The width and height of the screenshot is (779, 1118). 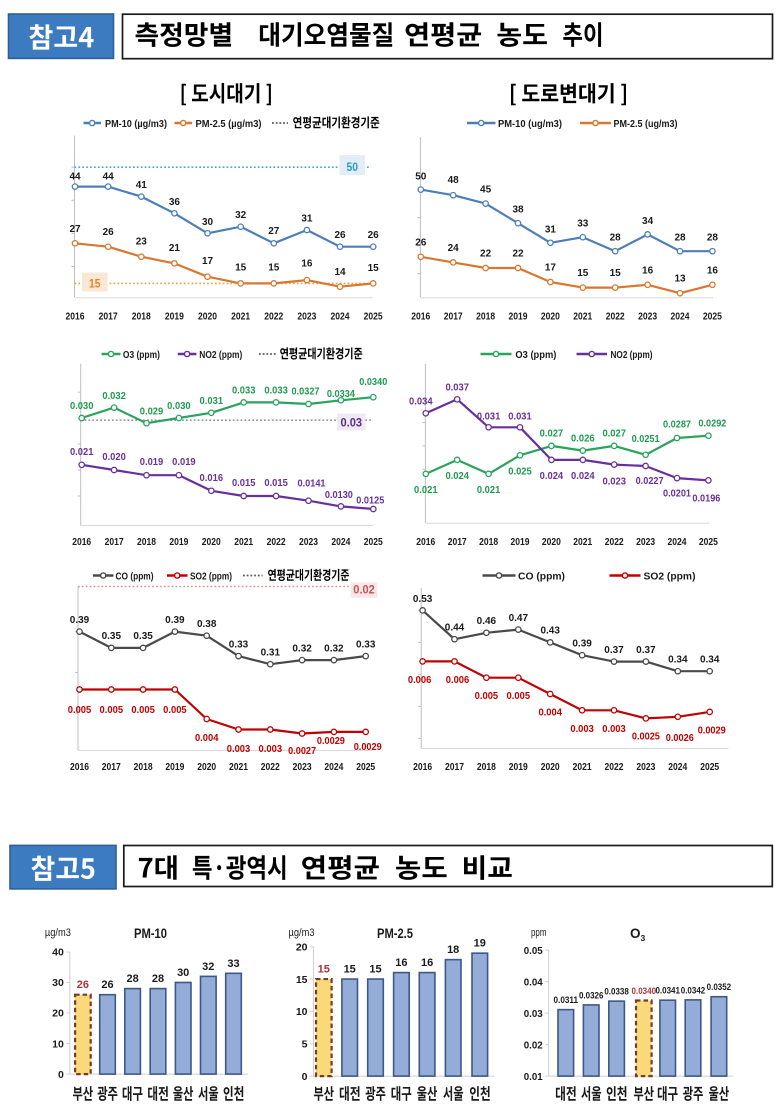 I want to click on svg-text: 45, so click(x=486, y=190).